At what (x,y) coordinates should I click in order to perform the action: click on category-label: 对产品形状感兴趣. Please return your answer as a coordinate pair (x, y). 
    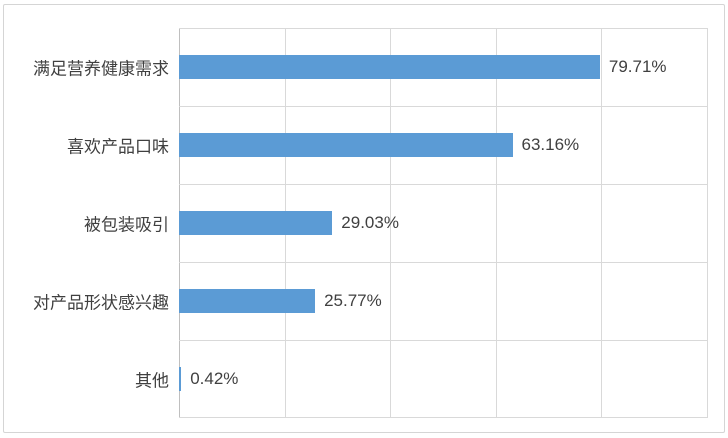
    Looking at the image, I should click on (101, 303).